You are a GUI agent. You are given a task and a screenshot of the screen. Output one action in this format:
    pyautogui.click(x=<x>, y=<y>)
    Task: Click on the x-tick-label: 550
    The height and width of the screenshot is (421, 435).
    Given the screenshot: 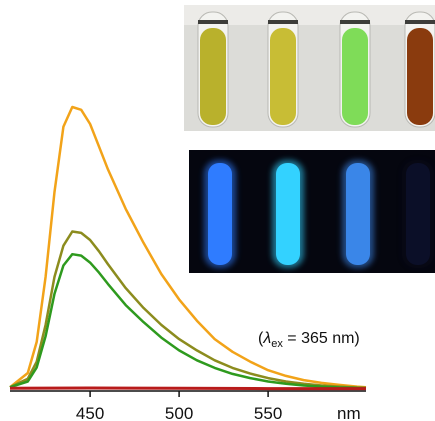 What is the action you would take?
    pyautogui.click(x=268, y=412)
    